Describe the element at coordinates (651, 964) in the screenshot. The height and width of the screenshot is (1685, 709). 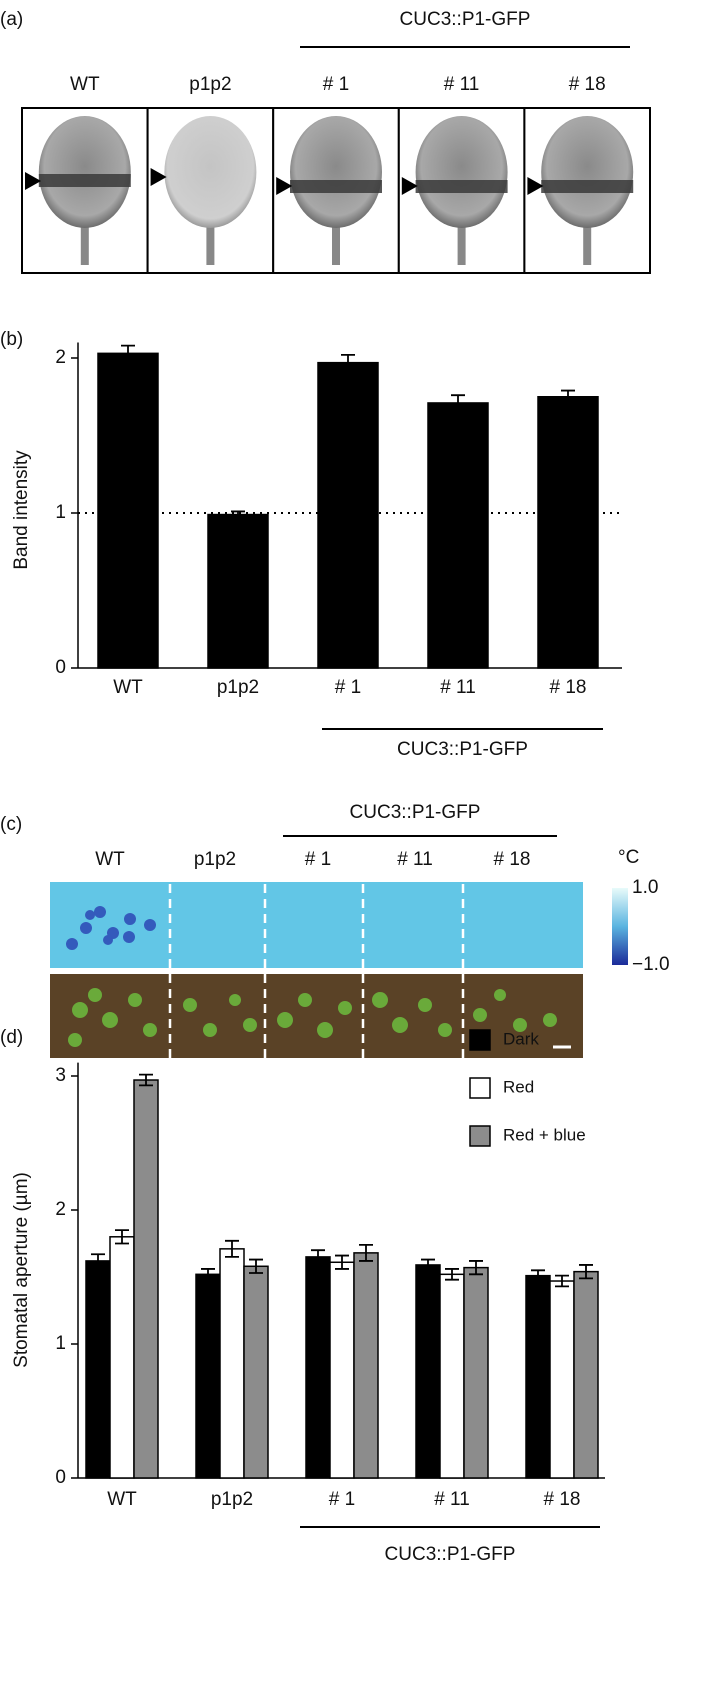
I see `colorbar-tick-label: −1.0` at that location.